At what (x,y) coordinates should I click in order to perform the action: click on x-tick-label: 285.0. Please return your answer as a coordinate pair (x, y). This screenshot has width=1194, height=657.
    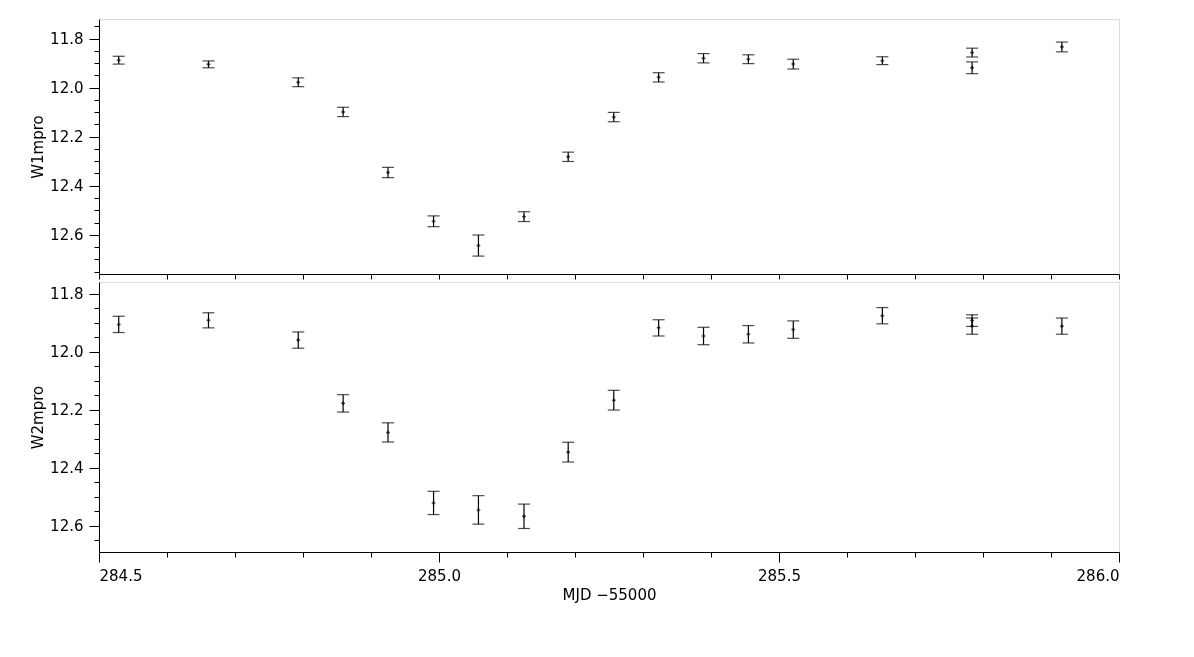
    Looking at the image, I should click on (439, 575).